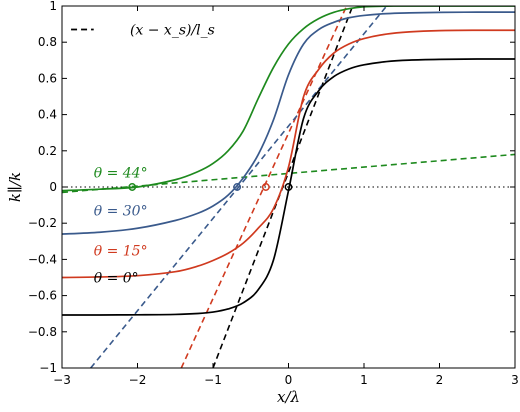  What do you see at coordinates (116, 279) in the screenshot?
I see `curve-label-0: θ = 0°` at bounding box center [116, 279].